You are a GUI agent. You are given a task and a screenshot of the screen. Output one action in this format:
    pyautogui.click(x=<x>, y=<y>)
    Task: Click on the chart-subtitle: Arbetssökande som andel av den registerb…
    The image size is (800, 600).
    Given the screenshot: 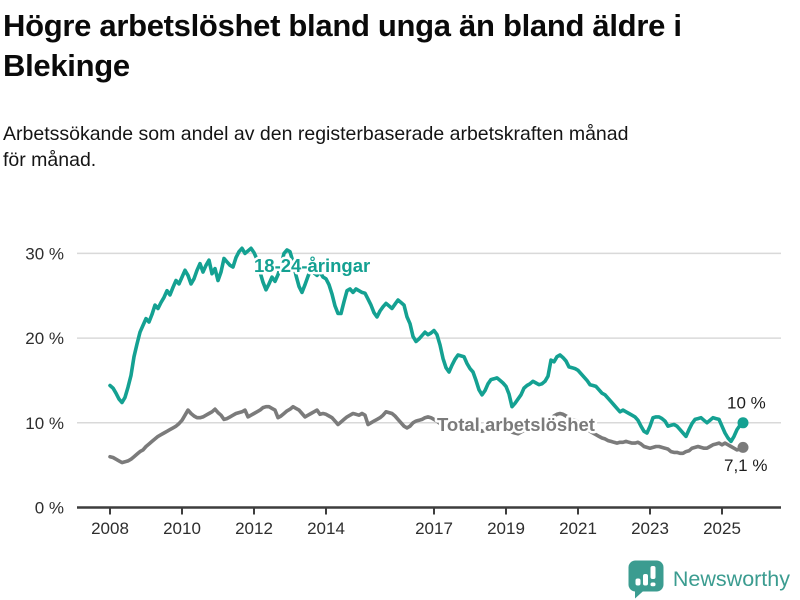 What is the action you would take?
    pyautogui.click(x=315, y=147)
    